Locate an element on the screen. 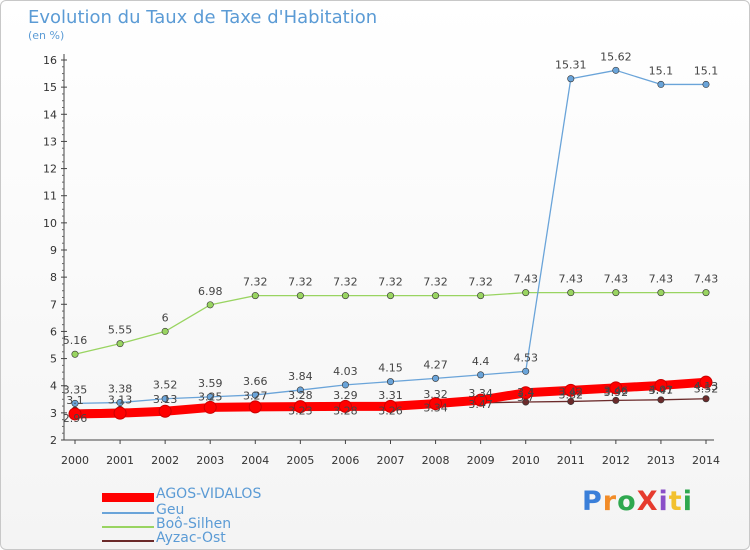 This screenshot has width=750, height=550. data-label: 3.27 is located at coordinates (255, 396).